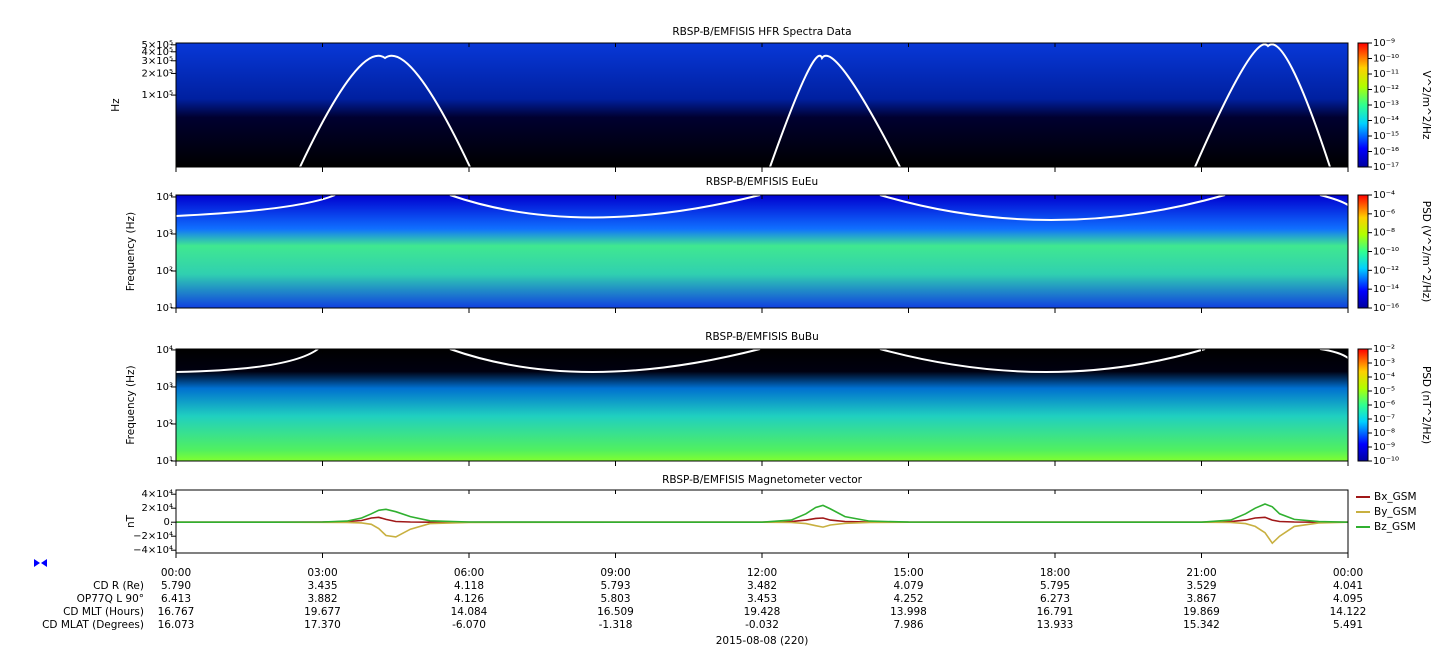 Image resolution: width=1447 pixels, height=658 pixels. Describe the element at coordinates (1384, 363) in the screenshot. I see `colorbar-tick-label: 10⁻³` at that location.